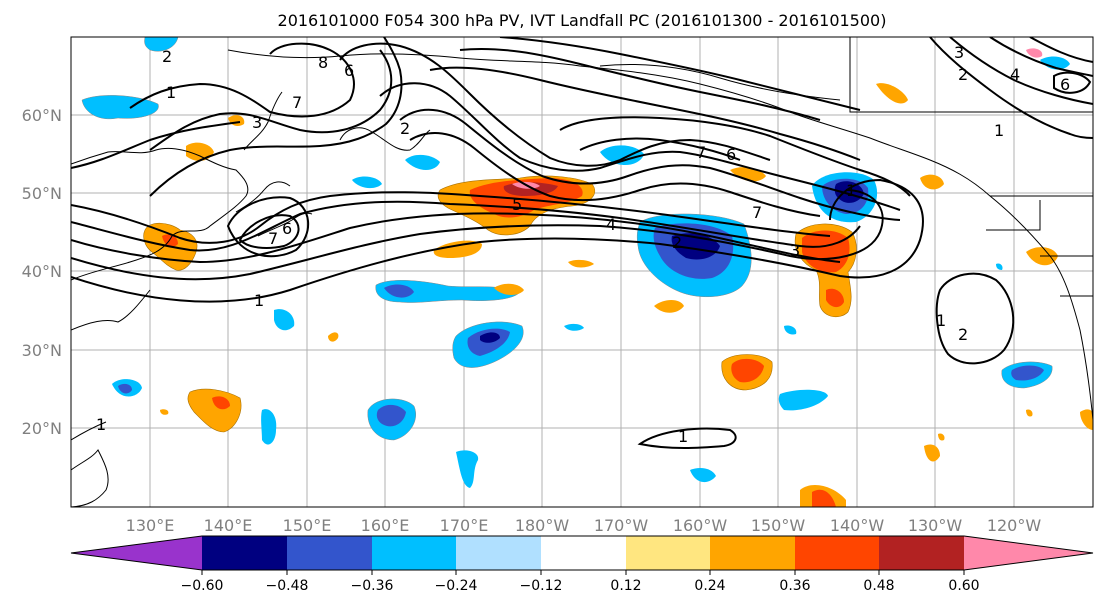 This screenshot has width=1105, height=605. What do you see at coordinates (456, 586) in the screenshot?
I see `colorbar-tick-label: −0.24` at bounding box center [456, 586].